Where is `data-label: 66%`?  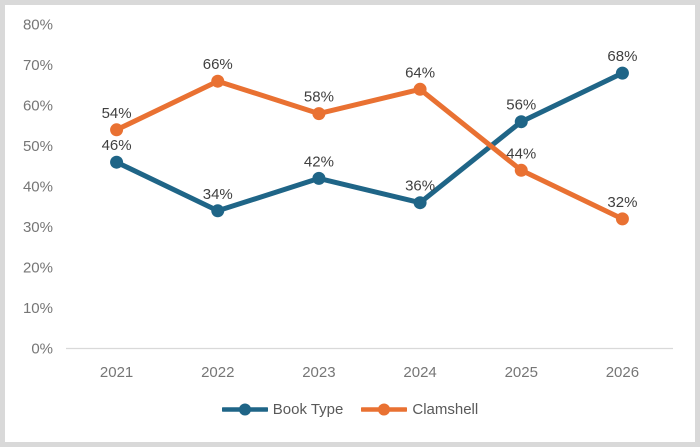
data-label: 66% is located at coordinates (218, 64).